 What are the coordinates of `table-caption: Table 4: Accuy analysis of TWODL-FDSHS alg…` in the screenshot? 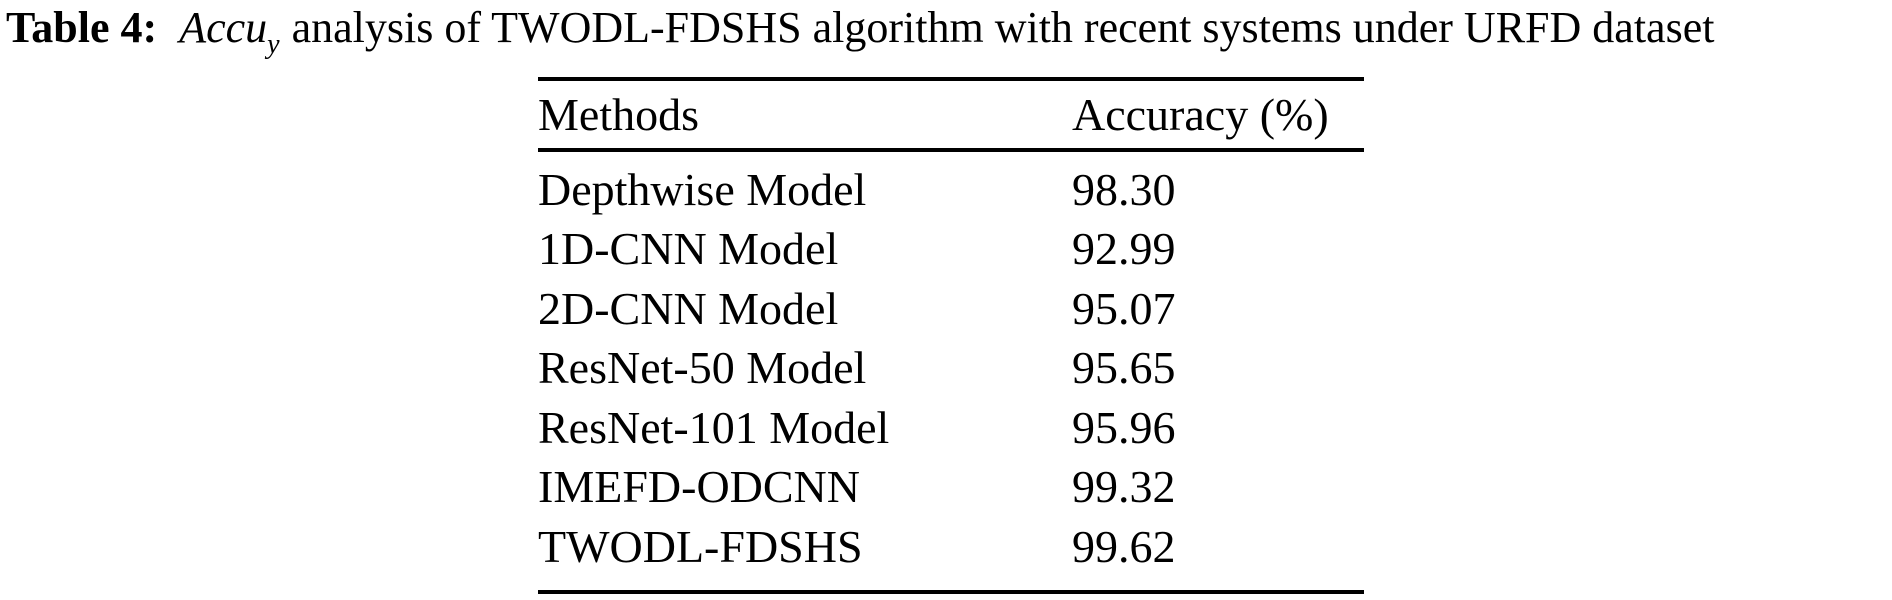 It's located at (860, 36).